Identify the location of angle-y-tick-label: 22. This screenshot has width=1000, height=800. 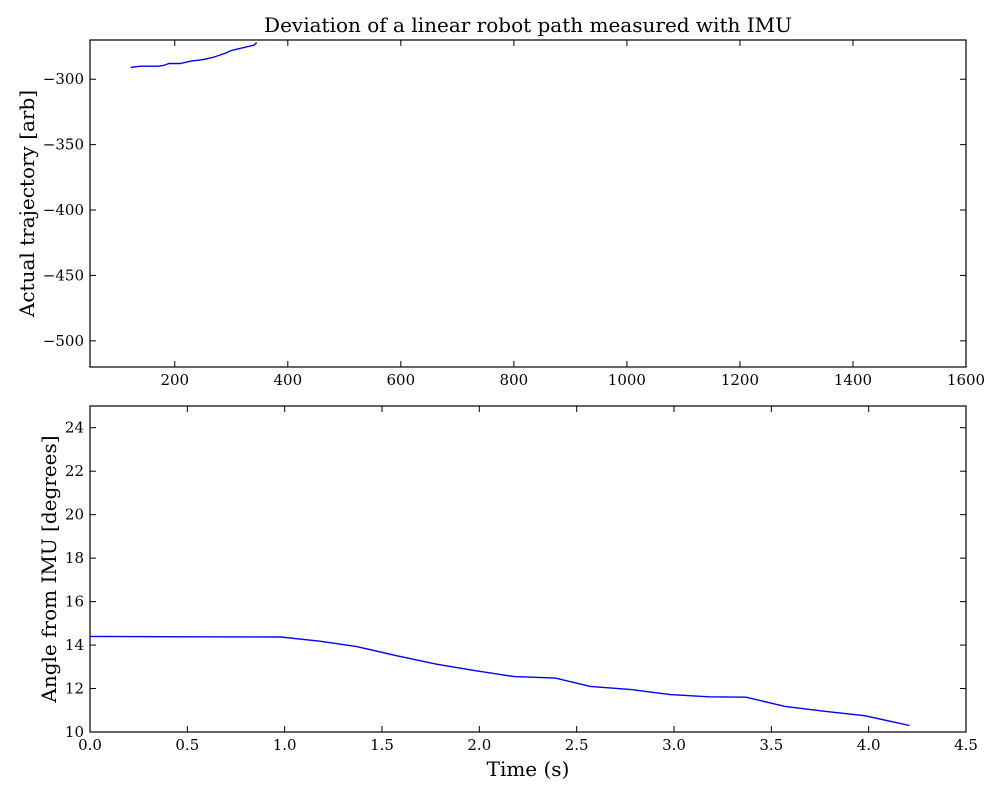
(74, 471).